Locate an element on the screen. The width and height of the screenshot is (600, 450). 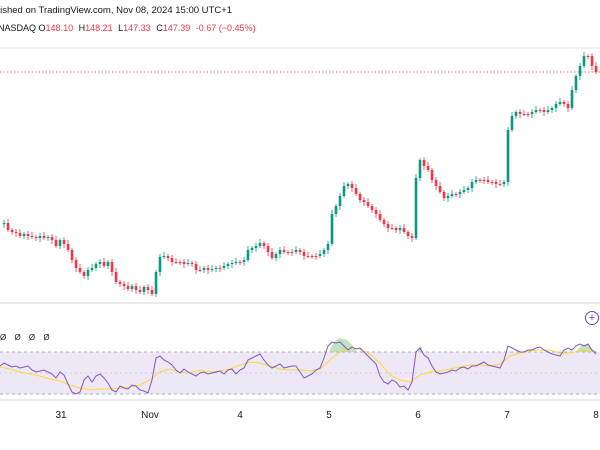
change-value: -0.67 (−0.45%) is located at coordinates (225, 28).